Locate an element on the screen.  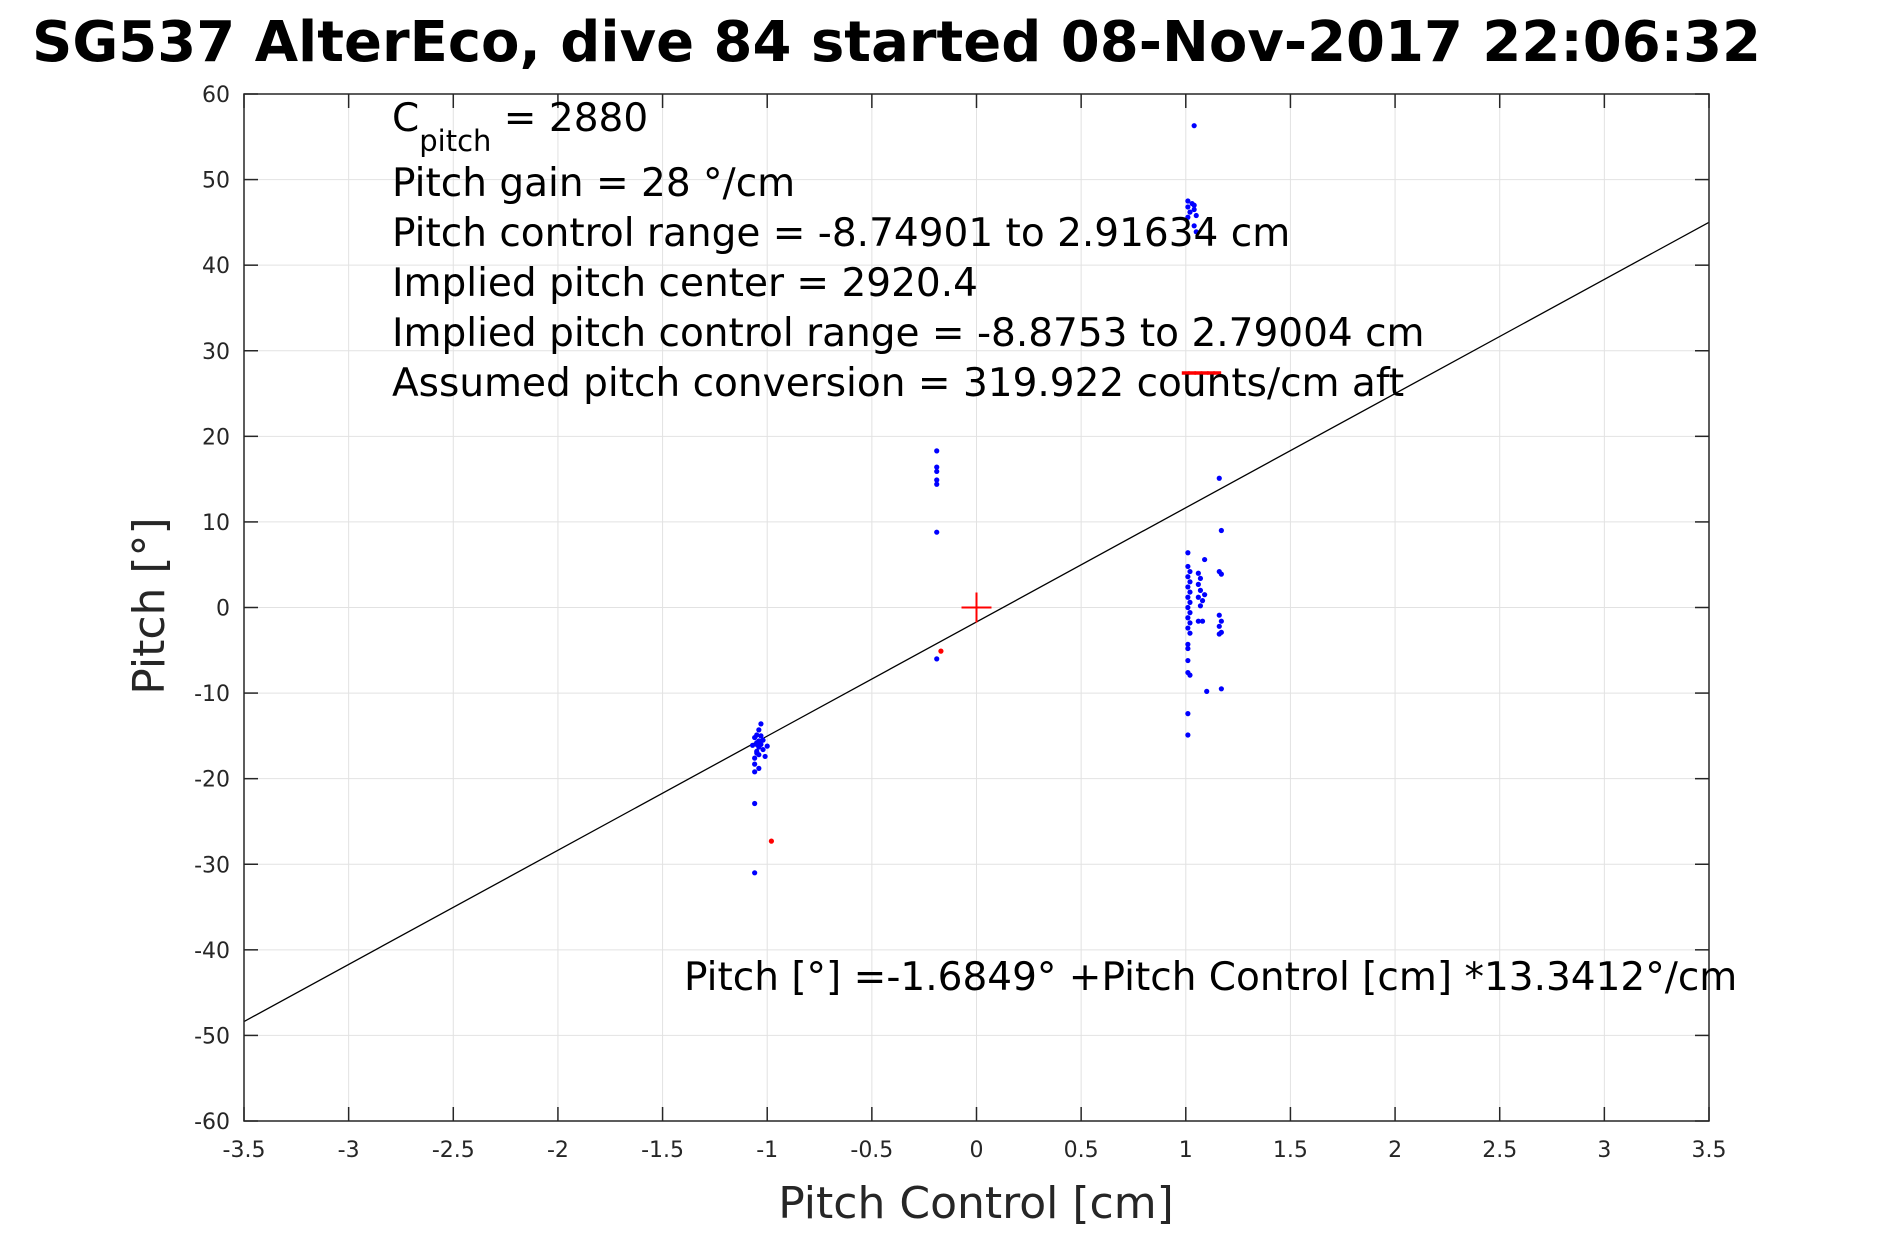
x-tick-label: 1 is located at coordinates (1186, 1150).